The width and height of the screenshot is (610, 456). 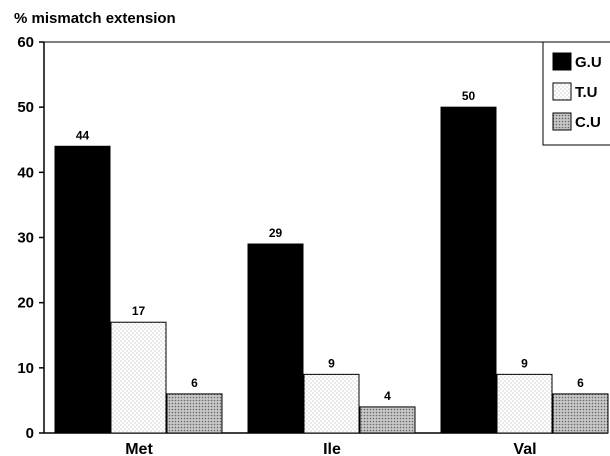 I want to click on legend: G.U T.U C.U, so click(x=576, y=93).